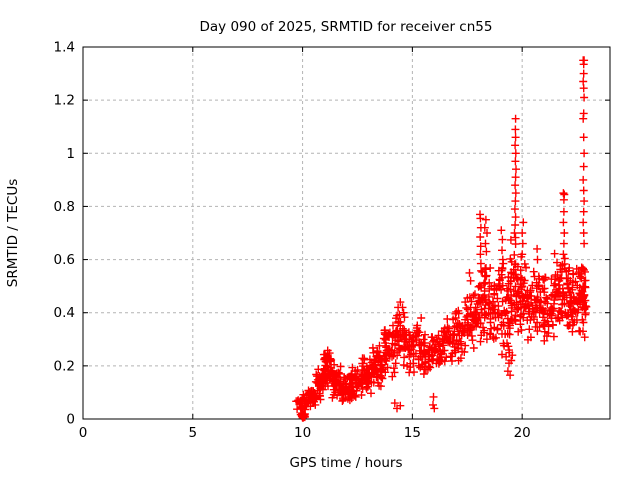 Image resolution: width=640 pixels, height=480 pixels. Describe the element at coordinates (64, 207) in the screenshot. I see `y-tick-label: 0.8` at that location.